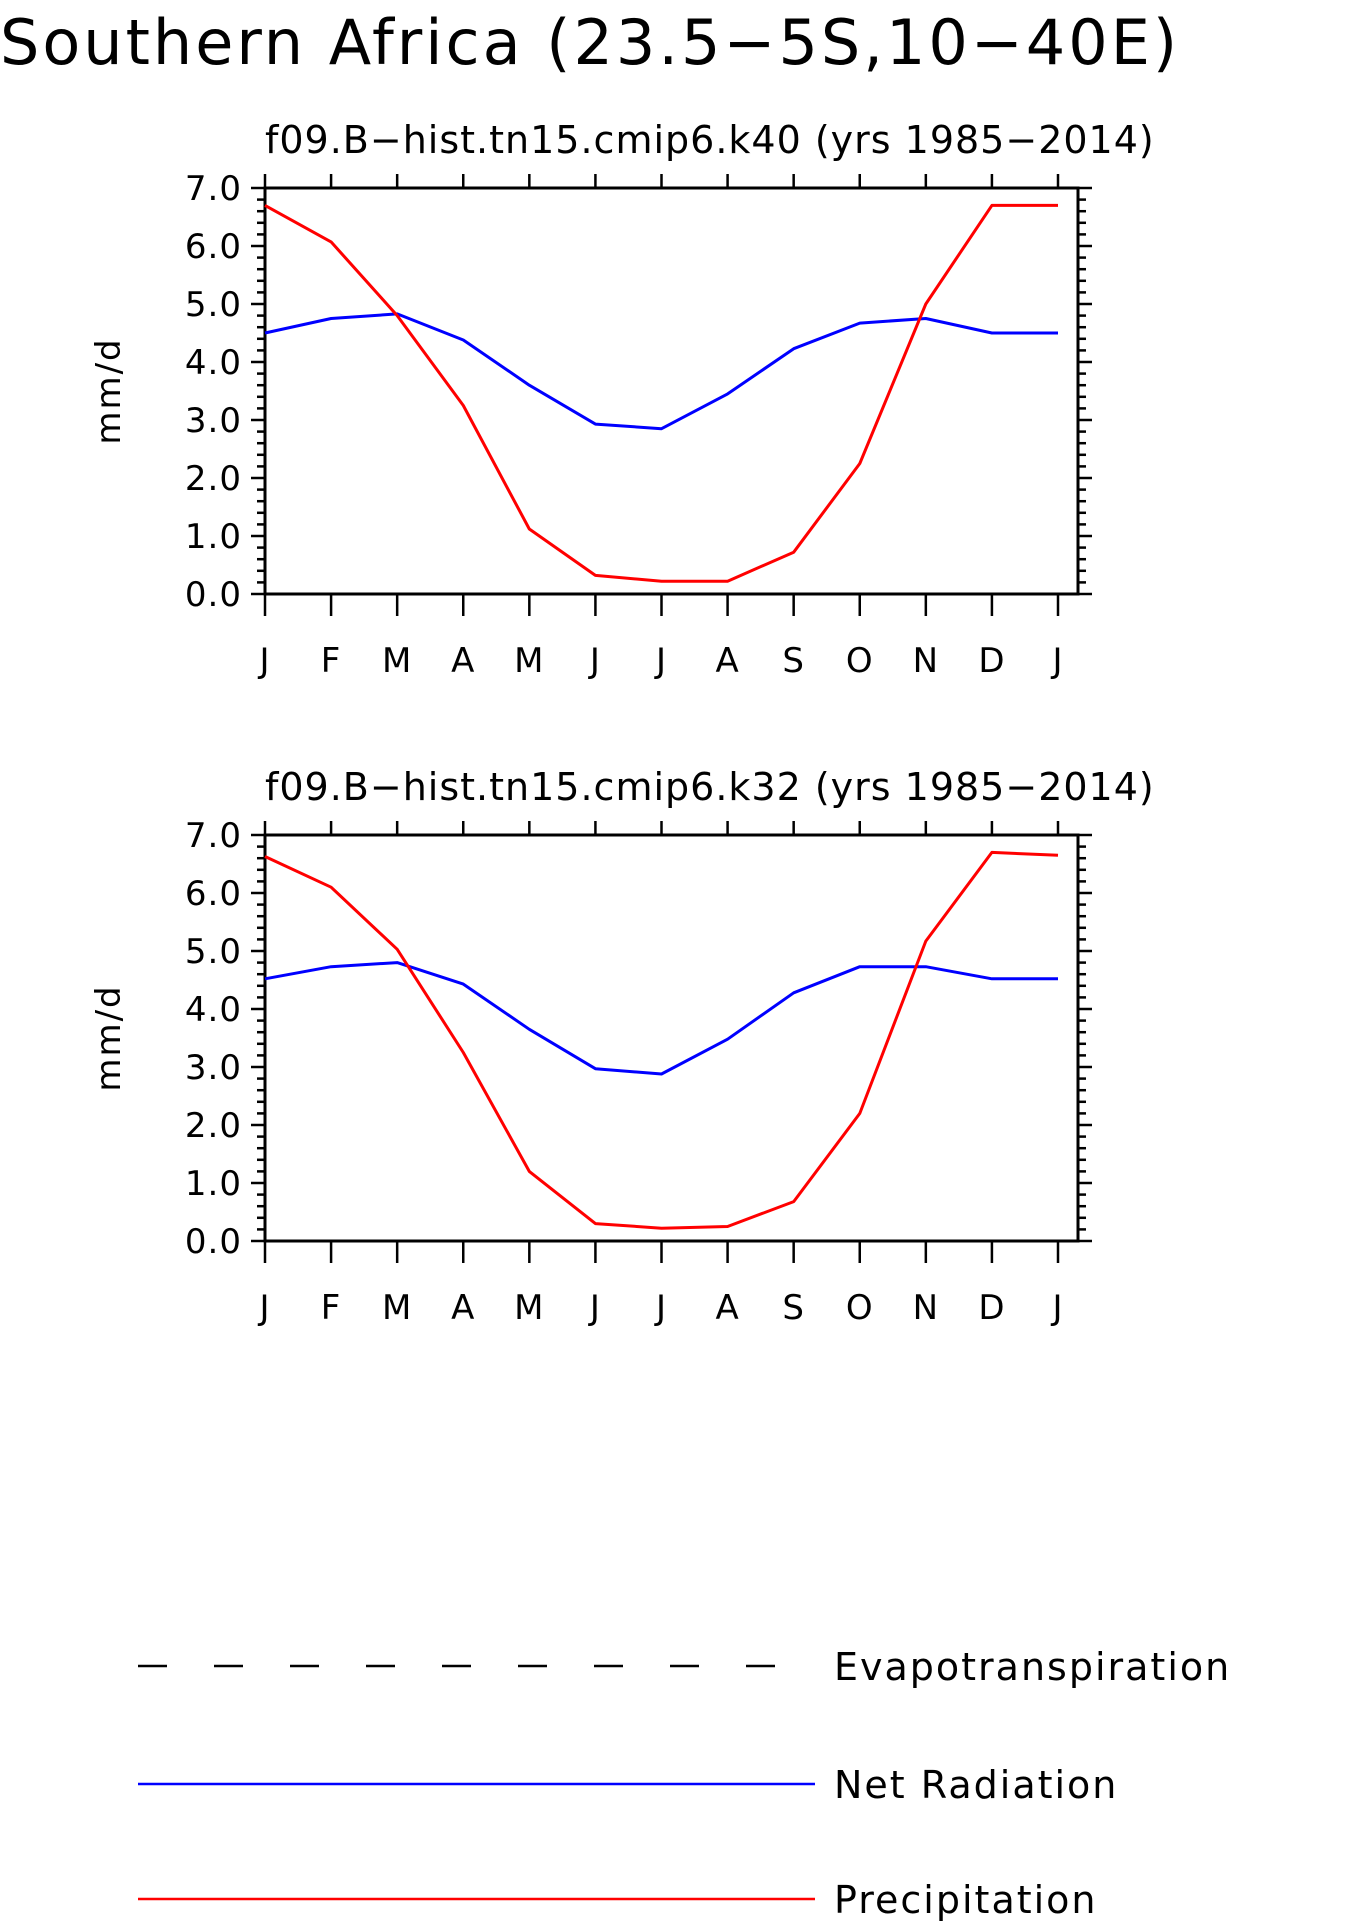 This screenshot has width=1368, height=1922. What do you see at coordinates (976, 1785) in the screenshot?
I see `legend-label-net-radiation: Net Radiation` at bounding box center [976, 1785].